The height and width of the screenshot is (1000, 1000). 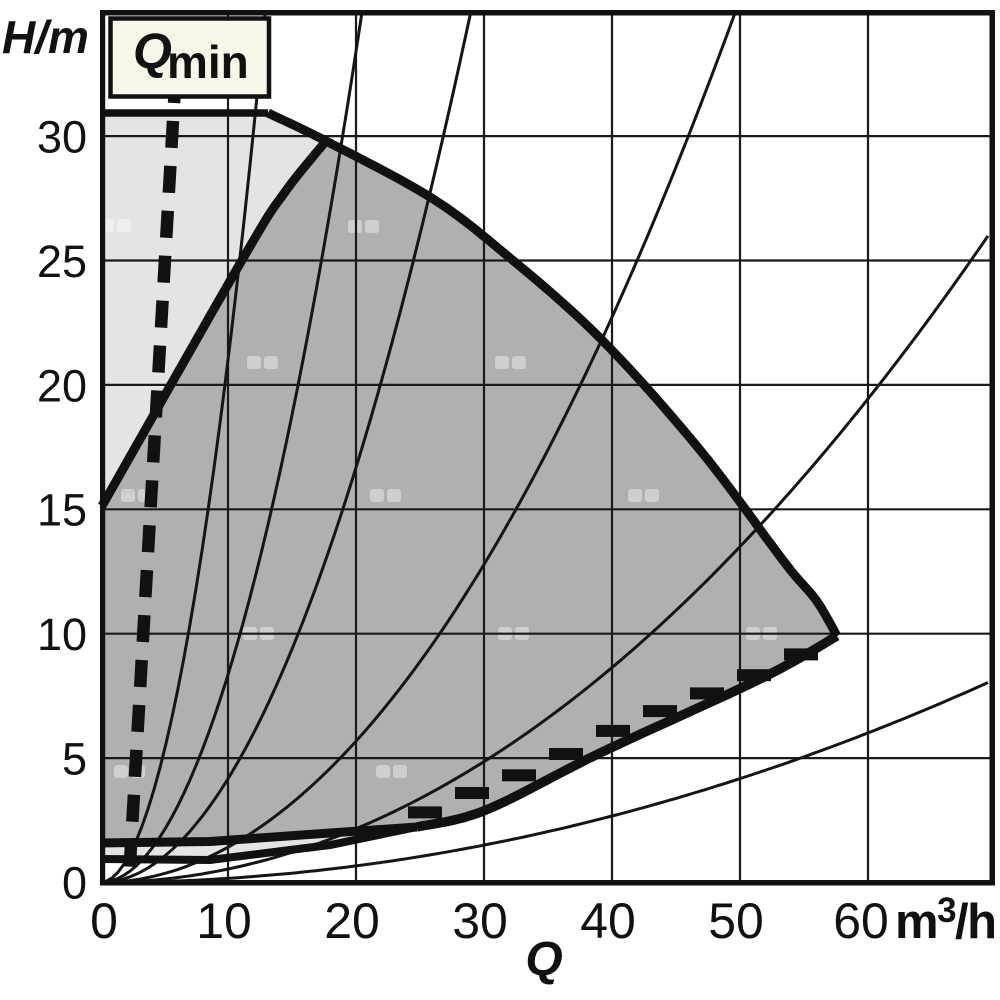 I want to click on svg-text: 50, so click(x=736, y=921).